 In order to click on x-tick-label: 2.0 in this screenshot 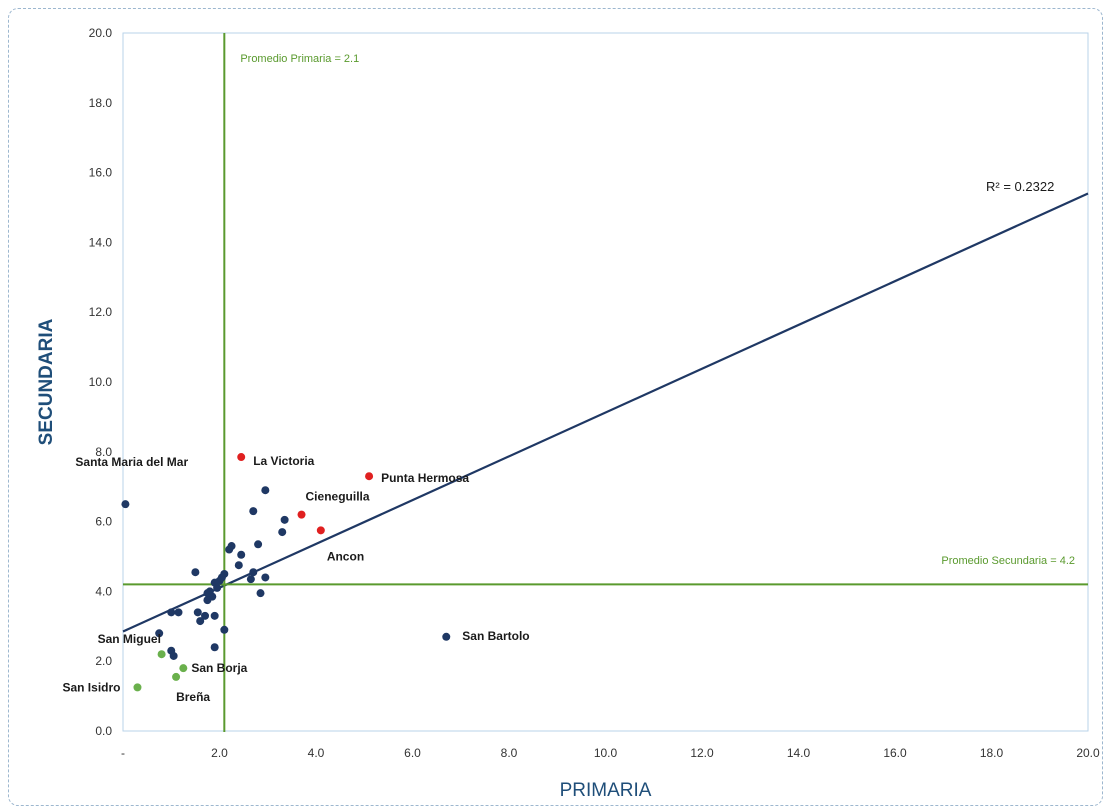, I will do `click(219, 753)`.